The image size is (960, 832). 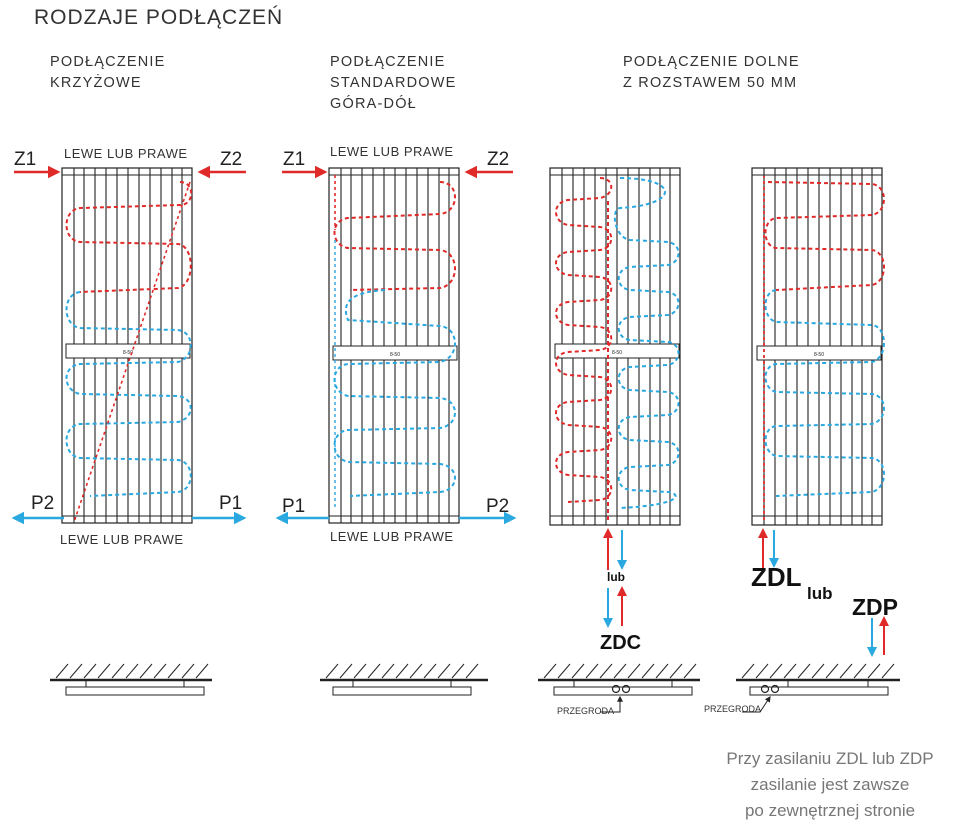 I want to click on p4-return-flow, so click(x=824, y=393).